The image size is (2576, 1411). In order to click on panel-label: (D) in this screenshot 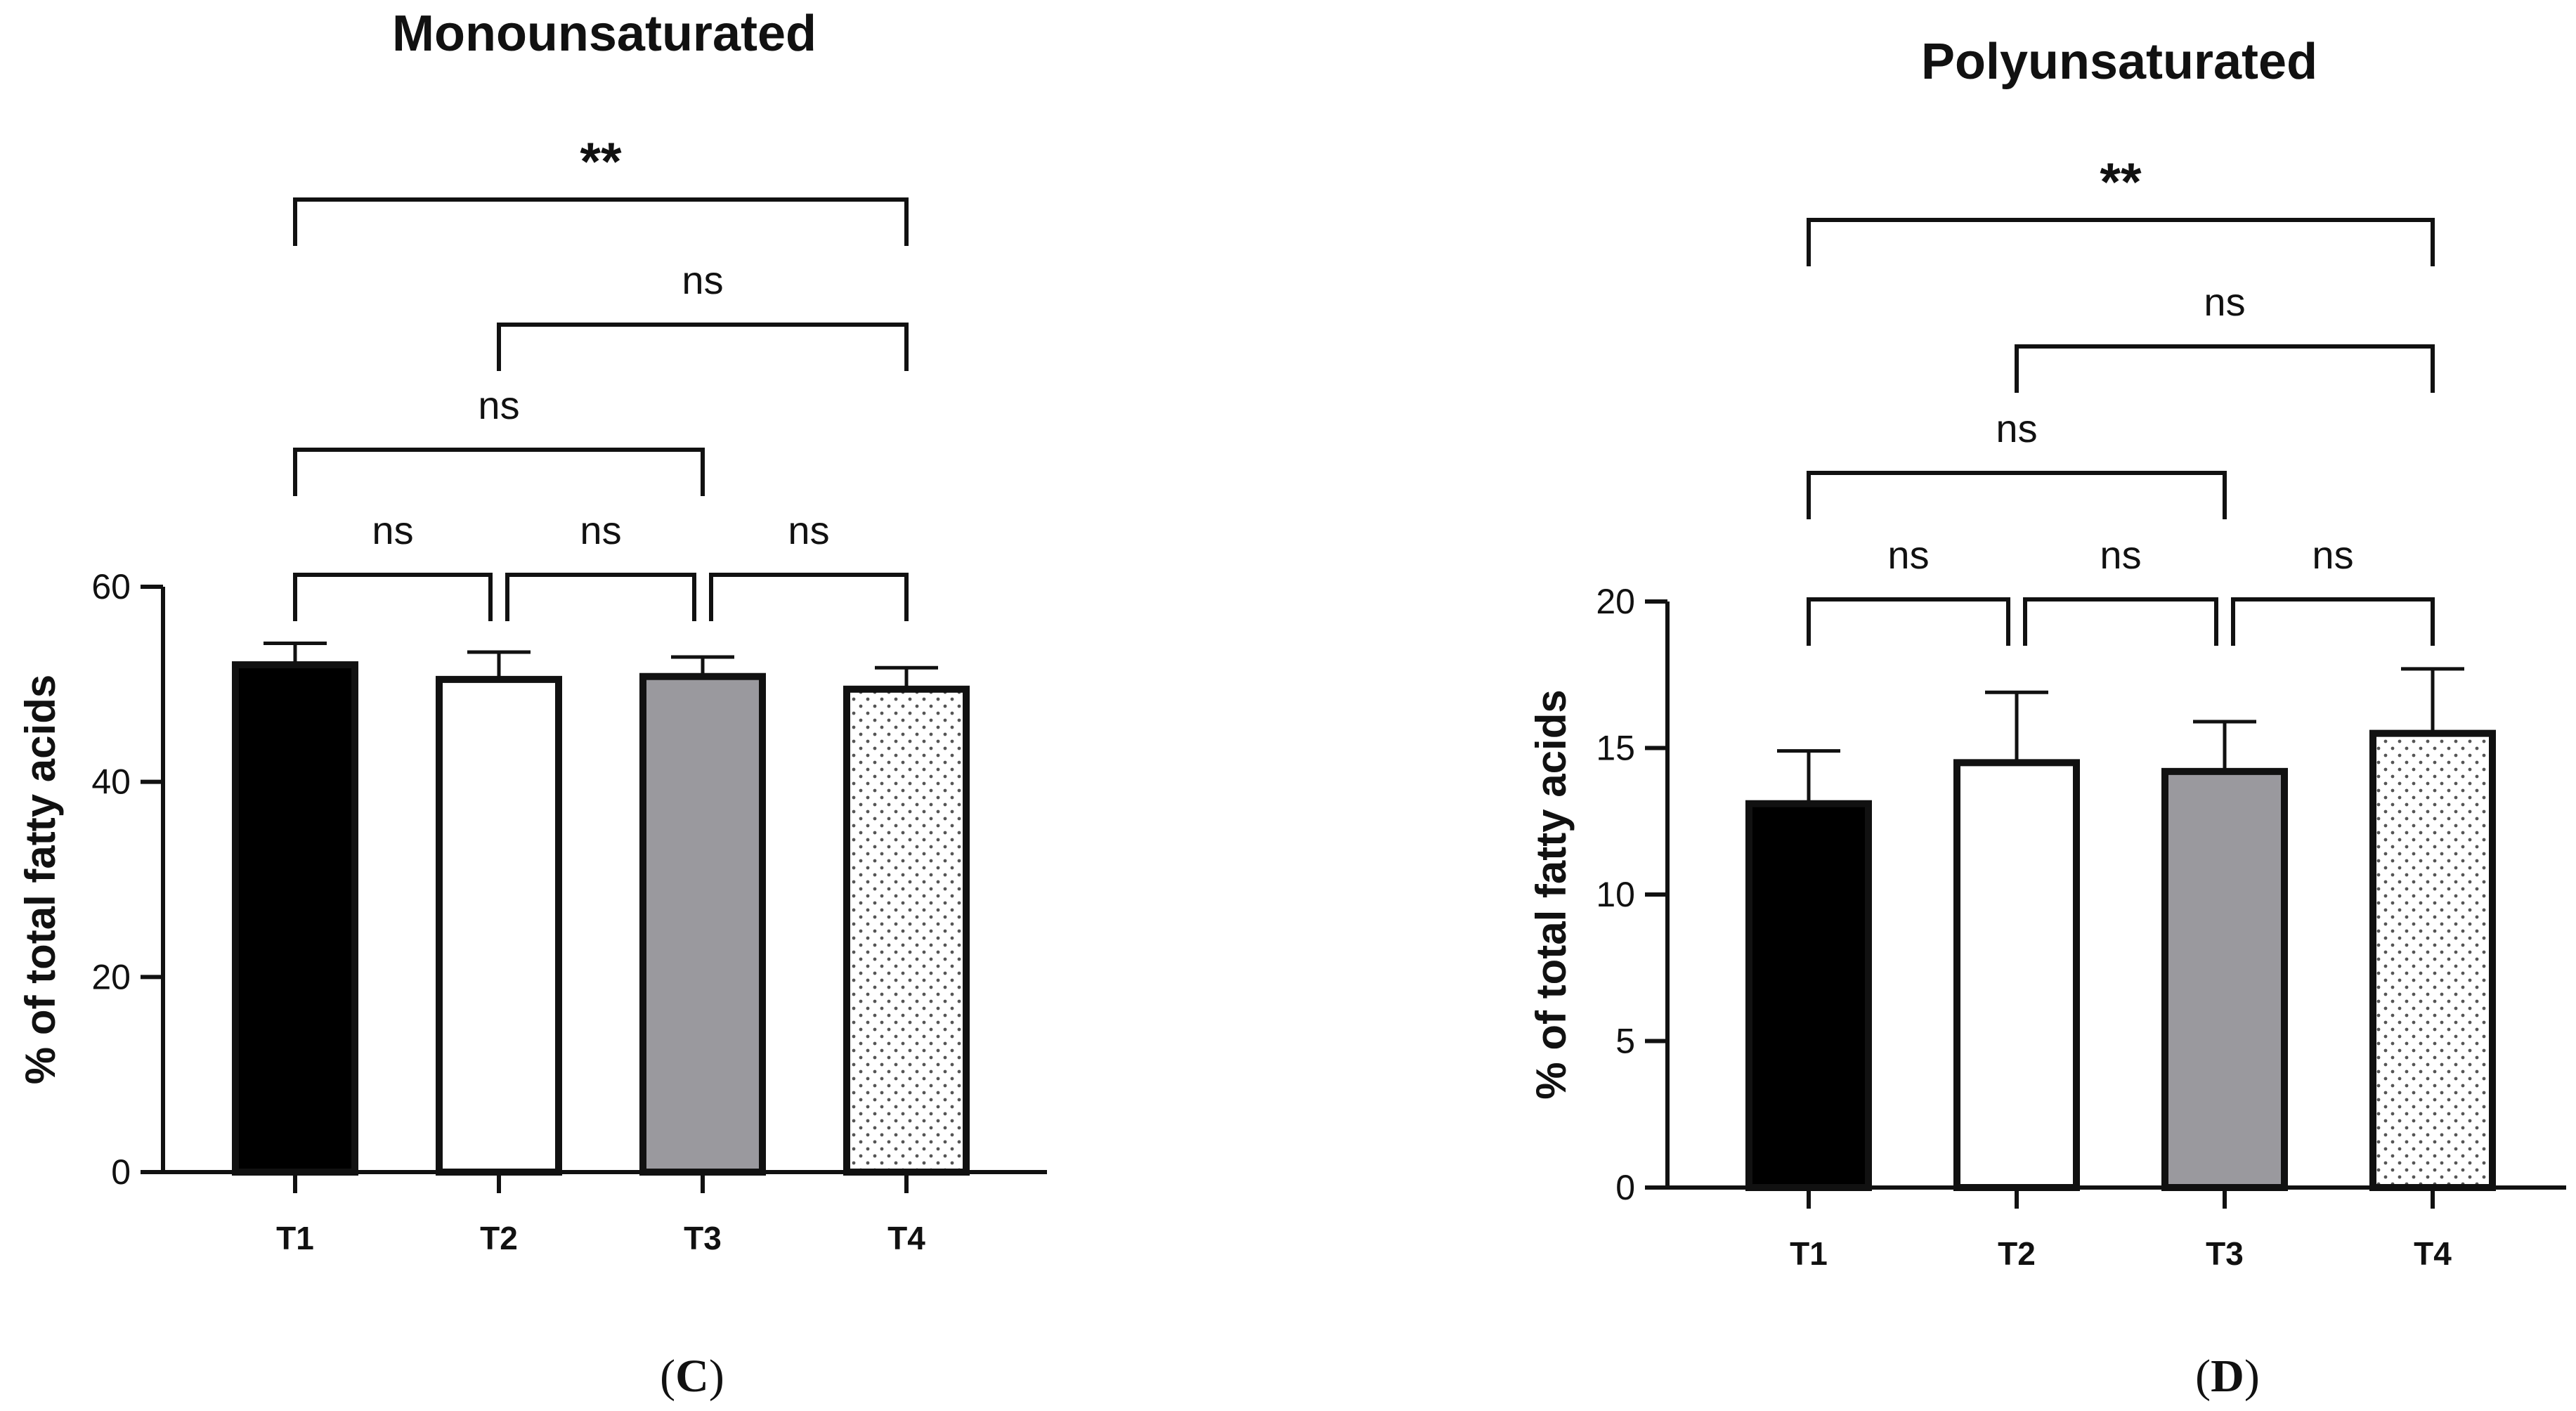, I will do `click(2227, 1376)`.